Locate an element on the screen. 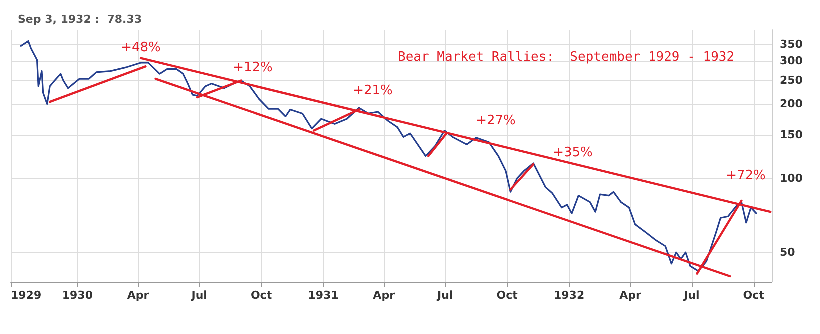  x-tick-label: 1932 is located at coordinates (569, 295).